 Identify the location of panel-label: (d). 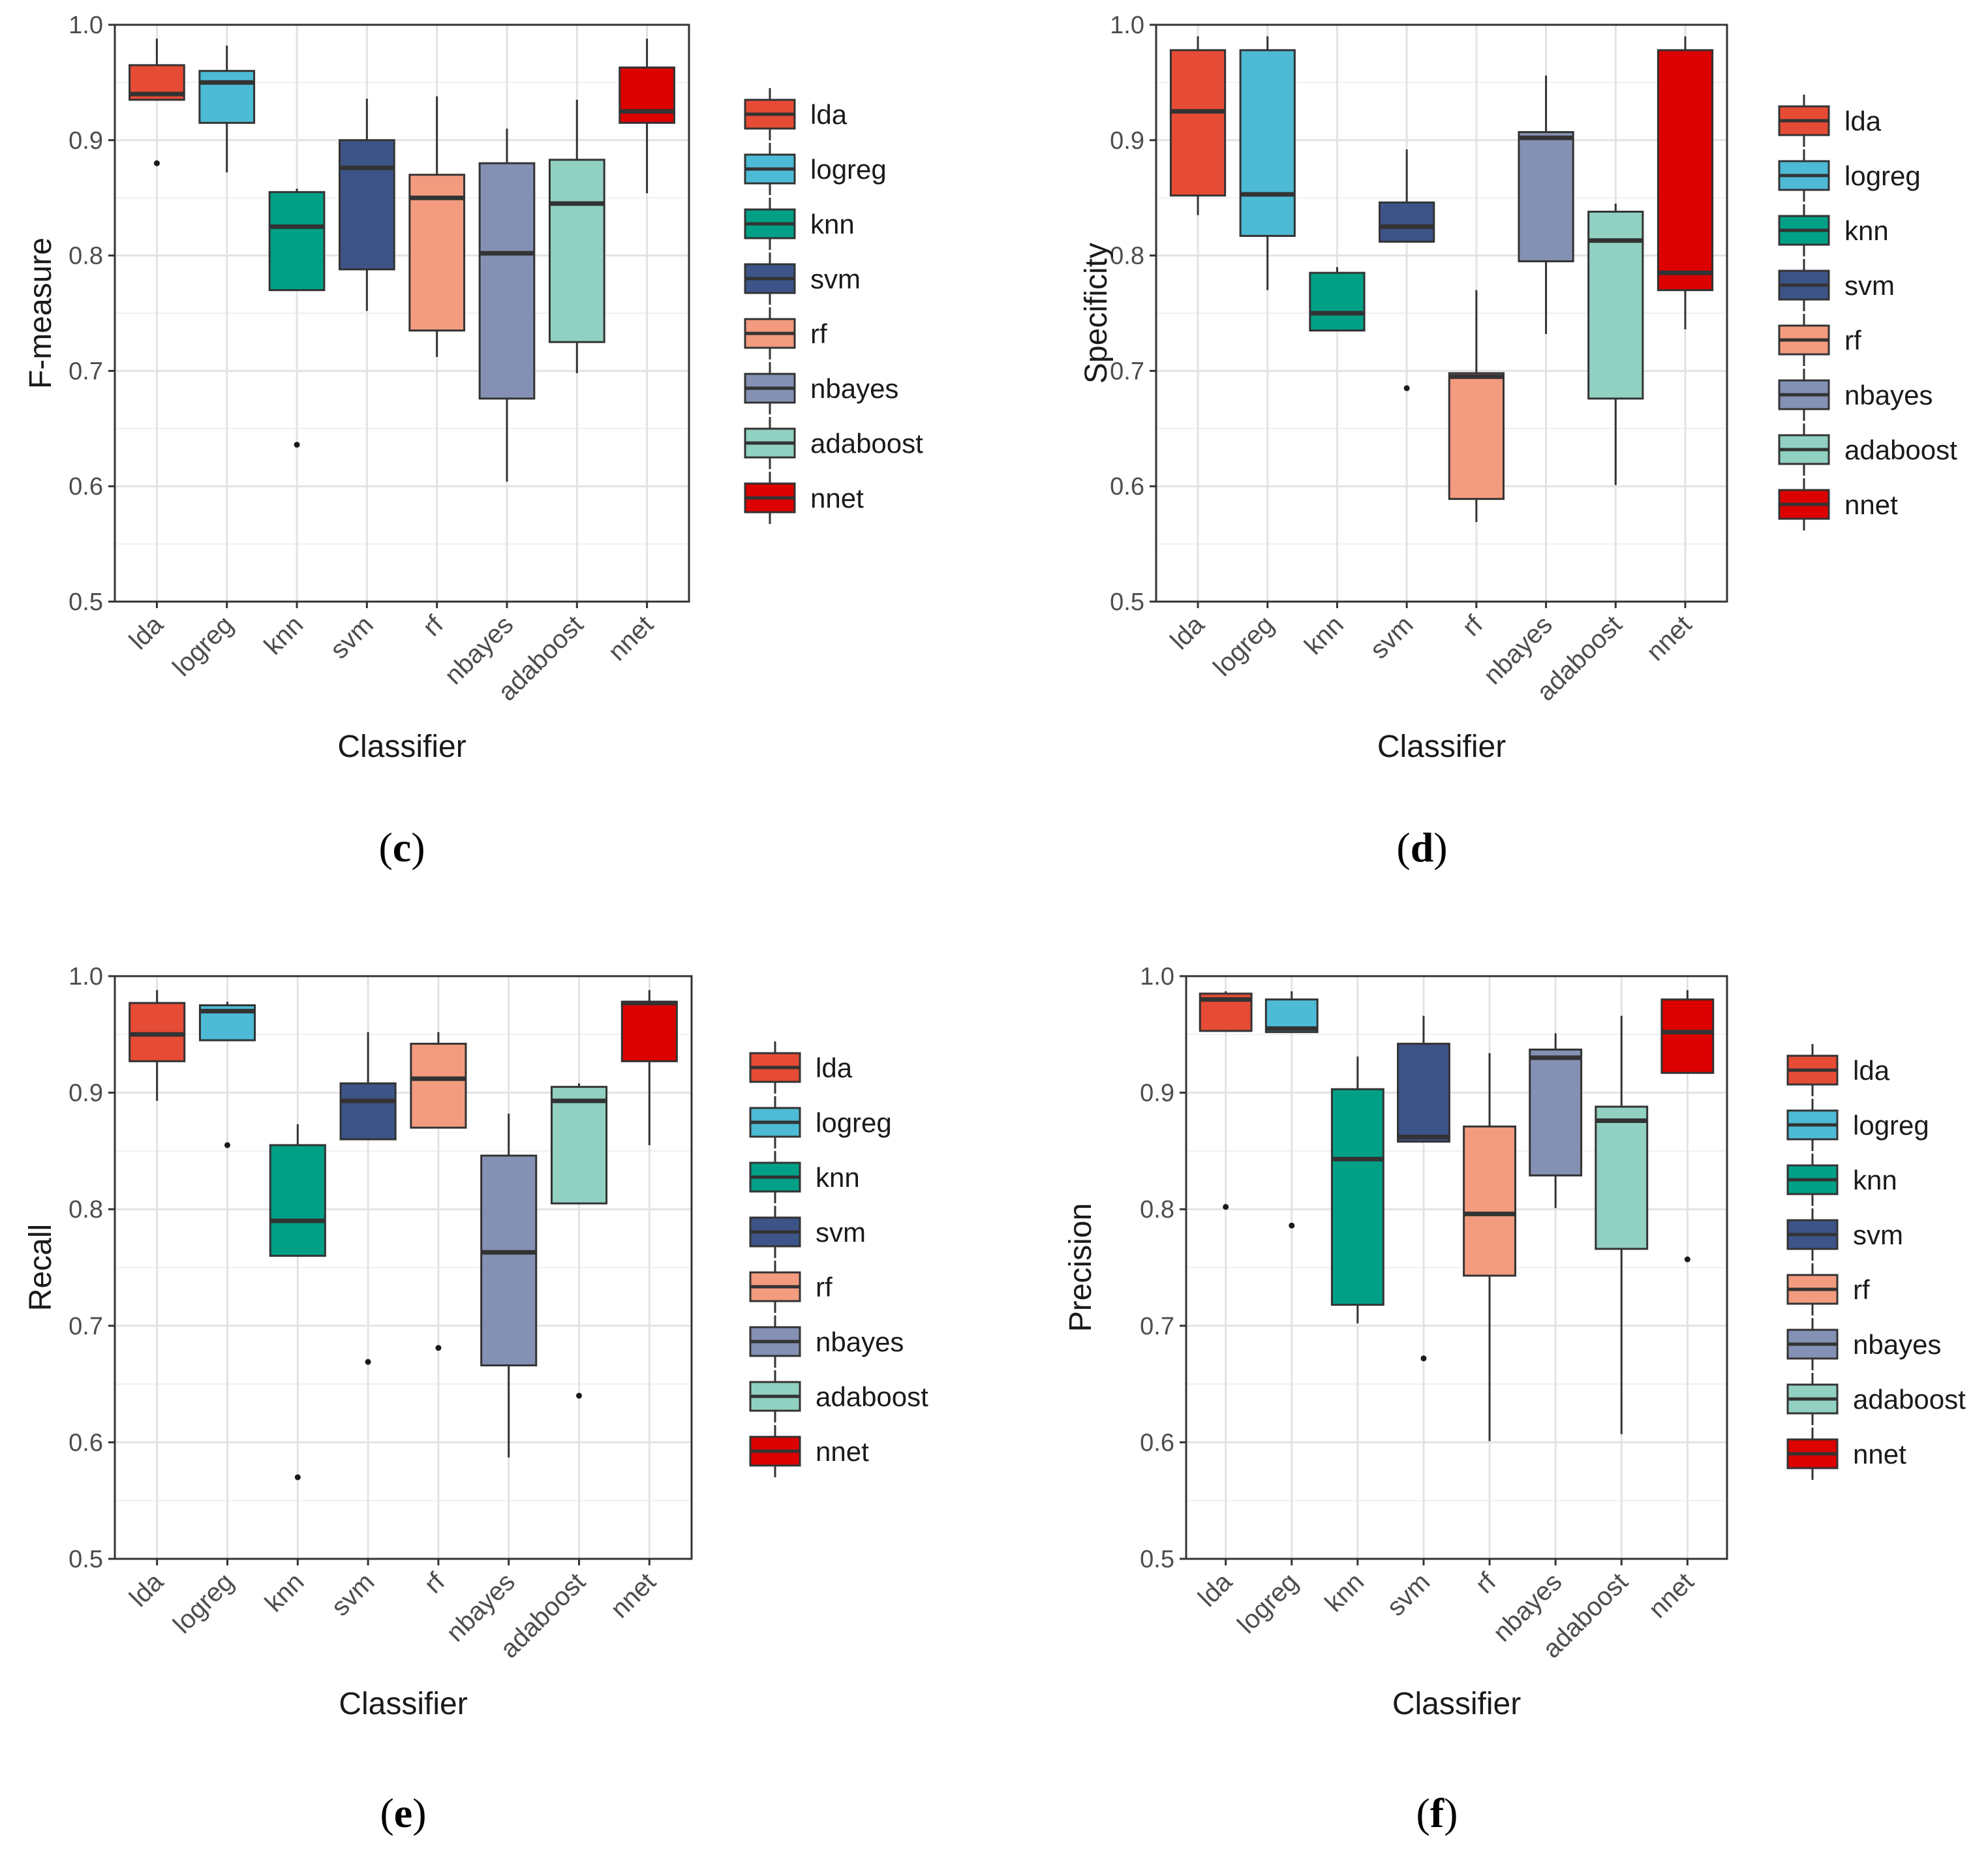
(1421, 847).